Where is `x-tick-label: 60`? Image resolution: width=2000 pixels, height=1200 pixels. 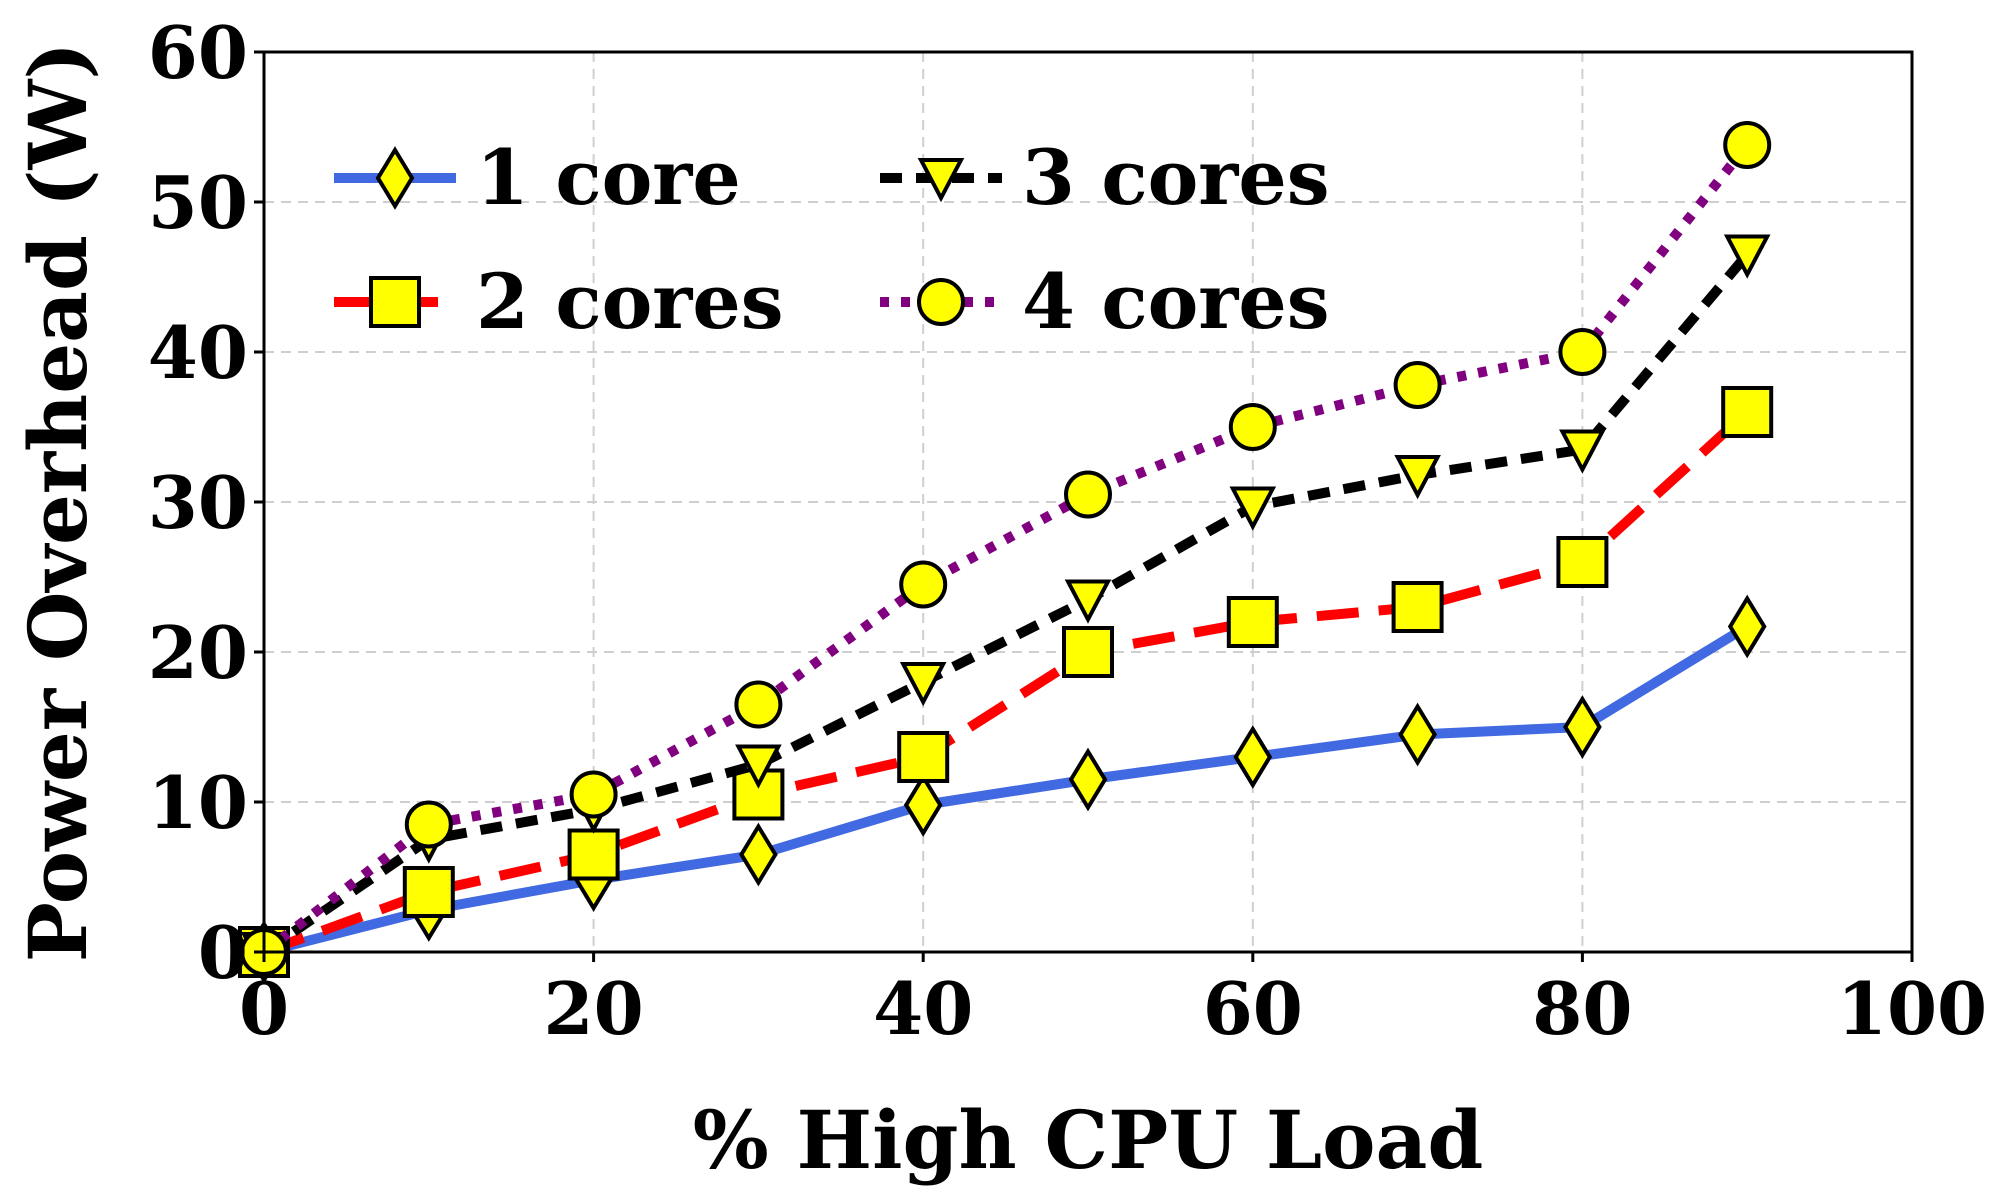
x-tick-label: 60 is located at coordinates (1253, 1008).